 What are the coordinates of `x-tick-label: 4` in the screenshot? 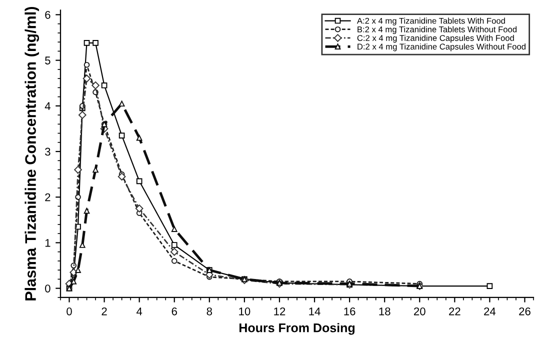 It's located at (139, 312).